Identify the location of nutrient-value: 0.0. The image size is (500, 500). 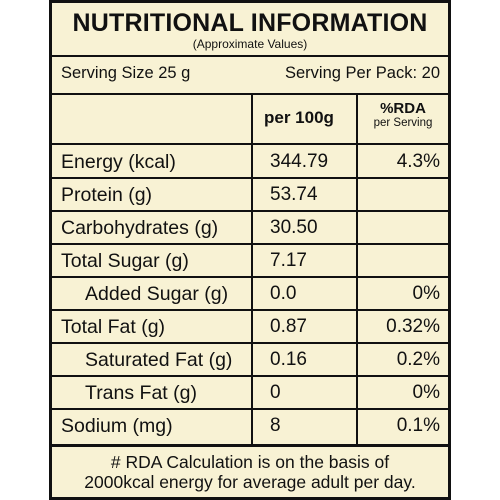
(283, 293).